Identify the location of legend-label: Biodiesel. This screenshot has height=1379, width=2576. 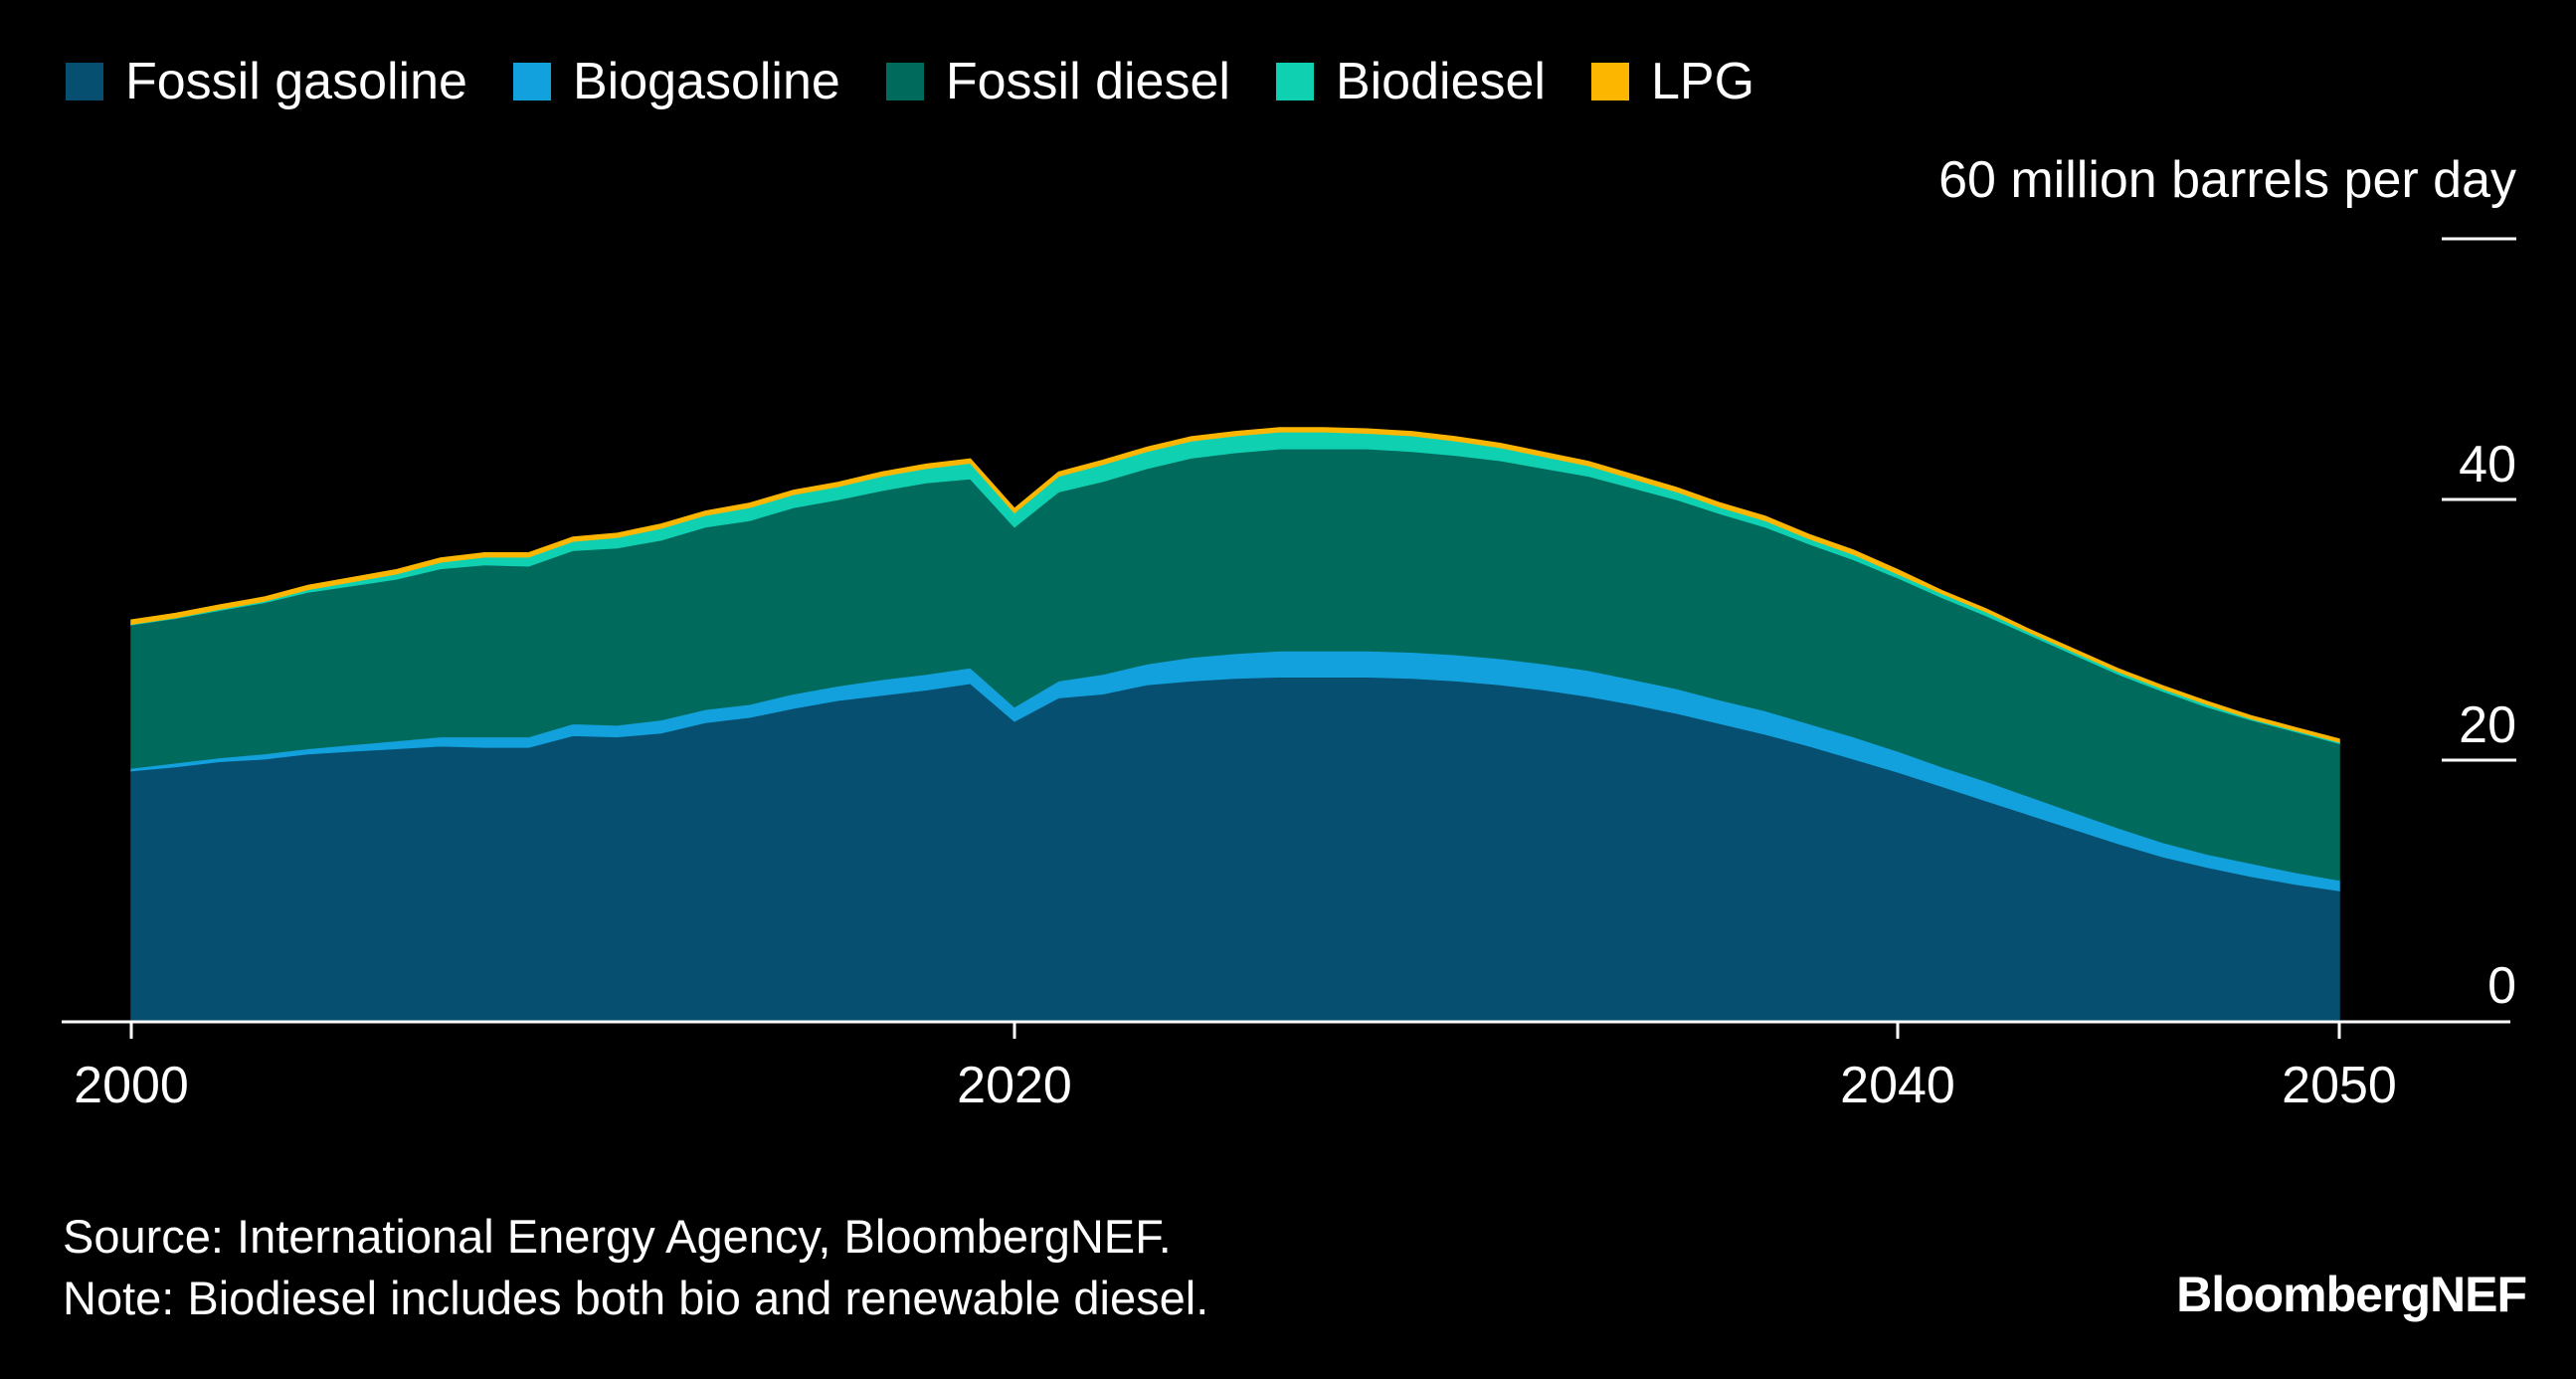
(1440, 81).